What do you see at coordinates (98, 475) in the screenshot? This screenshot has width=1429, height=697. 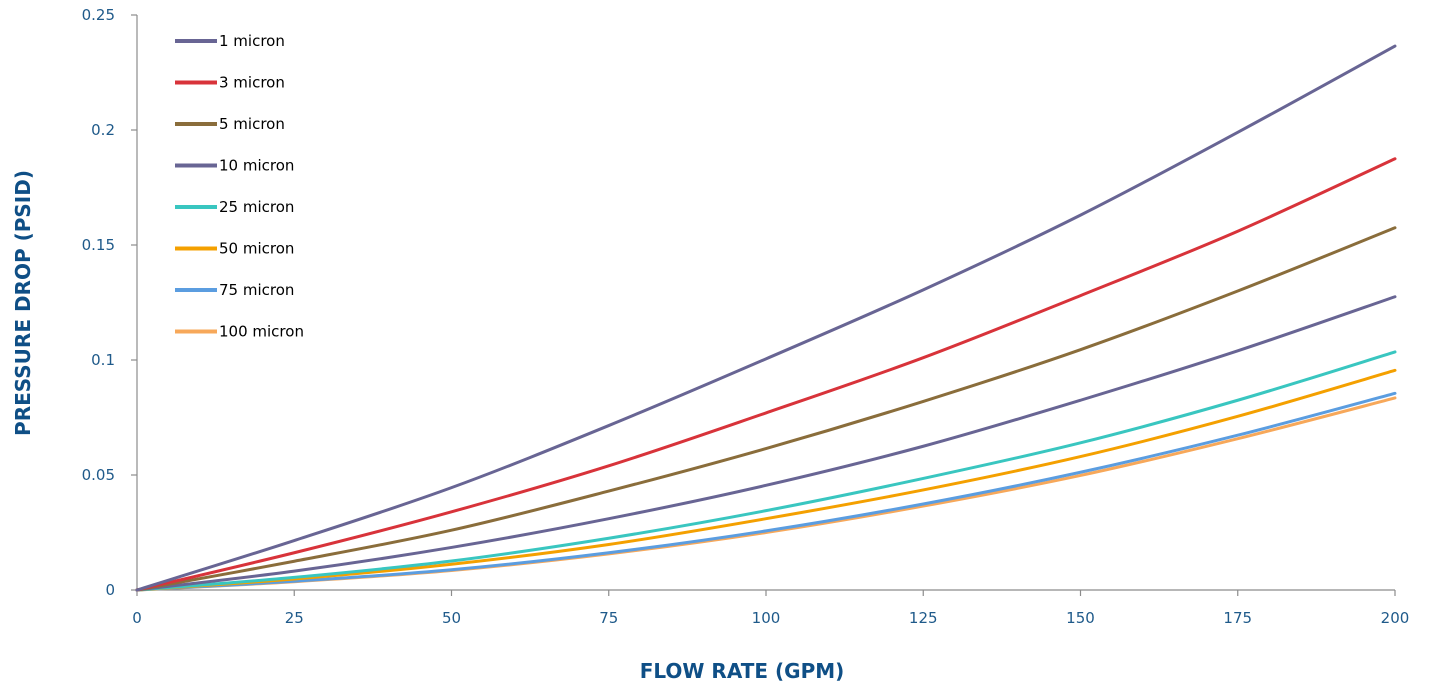 I see `y-tick-label: 0.05` at bounding box center [98, 475].